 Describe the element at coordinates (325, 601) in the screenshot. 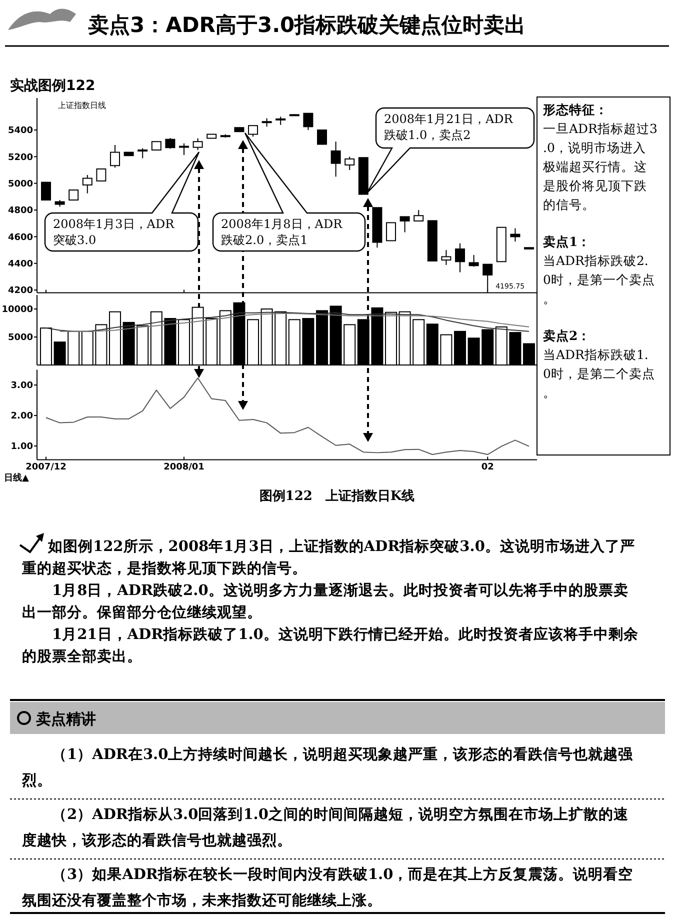

I see `text: 1月8日，ADR跌破2.0。这说明多方力量逐渐退去。此时投资者可以先将手中的股票卖出一部分。保留部分仓位继续观望。` at that location.